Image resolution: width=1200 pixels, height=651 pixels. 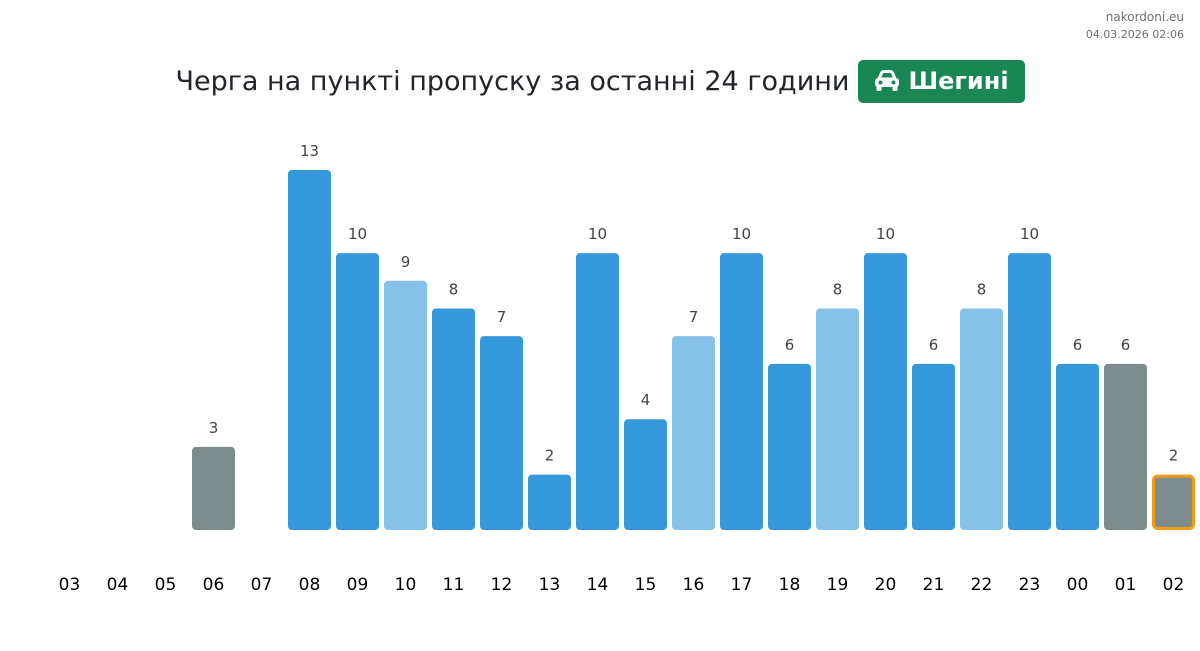 I want to click on x-tick-label: 15, so click(x=646, y=585).